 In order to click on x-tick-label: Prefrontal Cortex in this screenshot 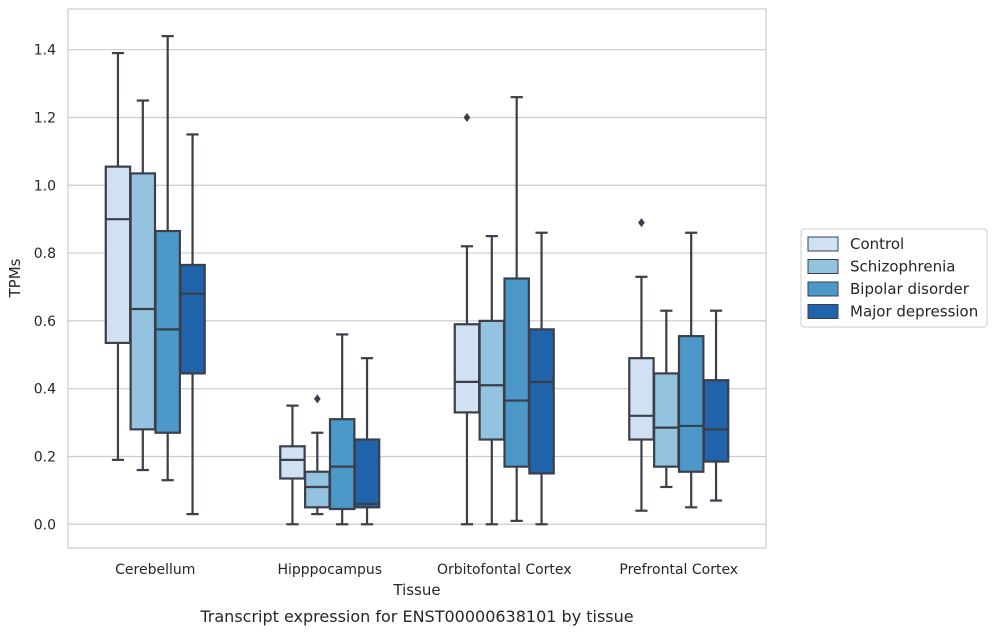, I will do `click(678, 570)`.